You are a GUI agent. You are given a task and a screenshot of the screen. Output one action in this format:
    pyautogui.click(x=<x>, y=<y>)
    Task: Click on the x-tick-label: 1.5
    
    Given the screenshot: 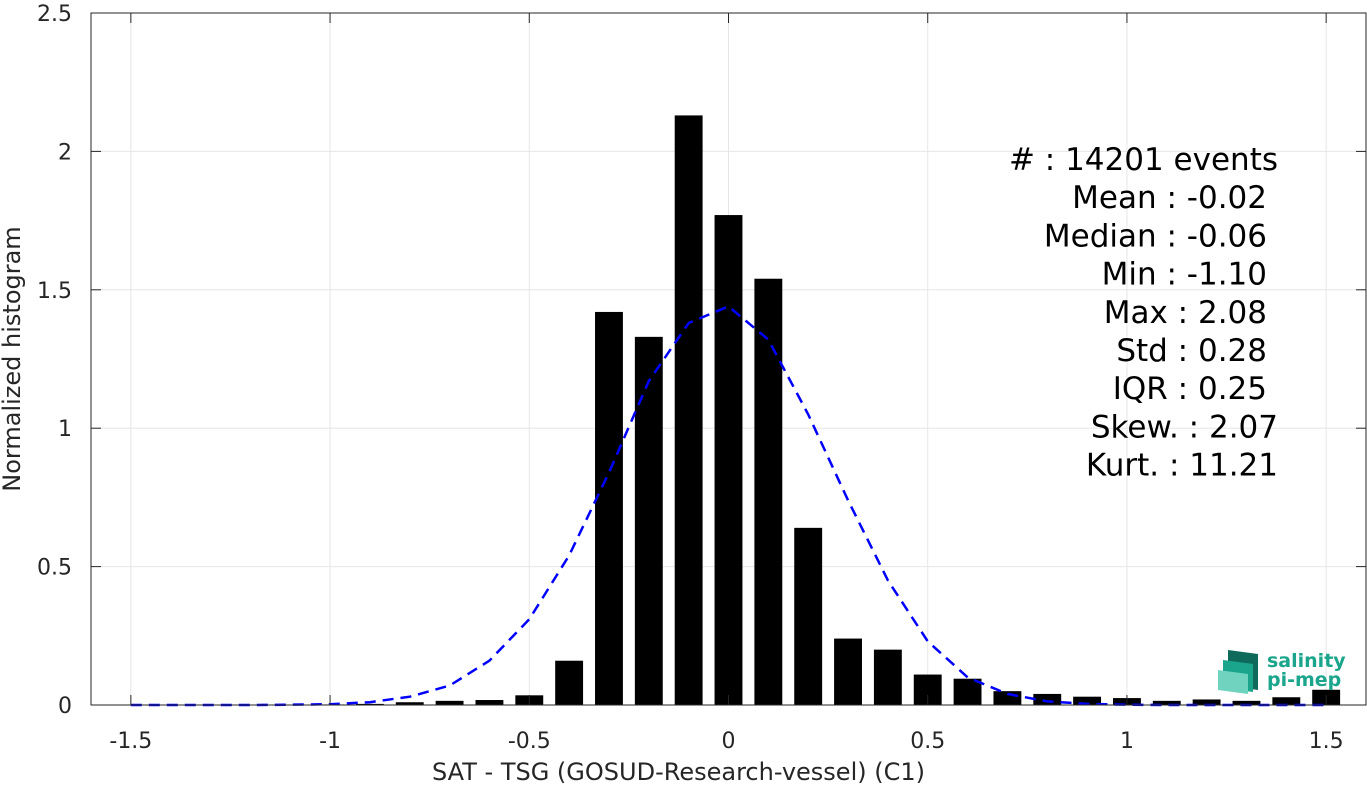 What is the action you would take?
    pyautogui.click(x=1326, y=741)
    